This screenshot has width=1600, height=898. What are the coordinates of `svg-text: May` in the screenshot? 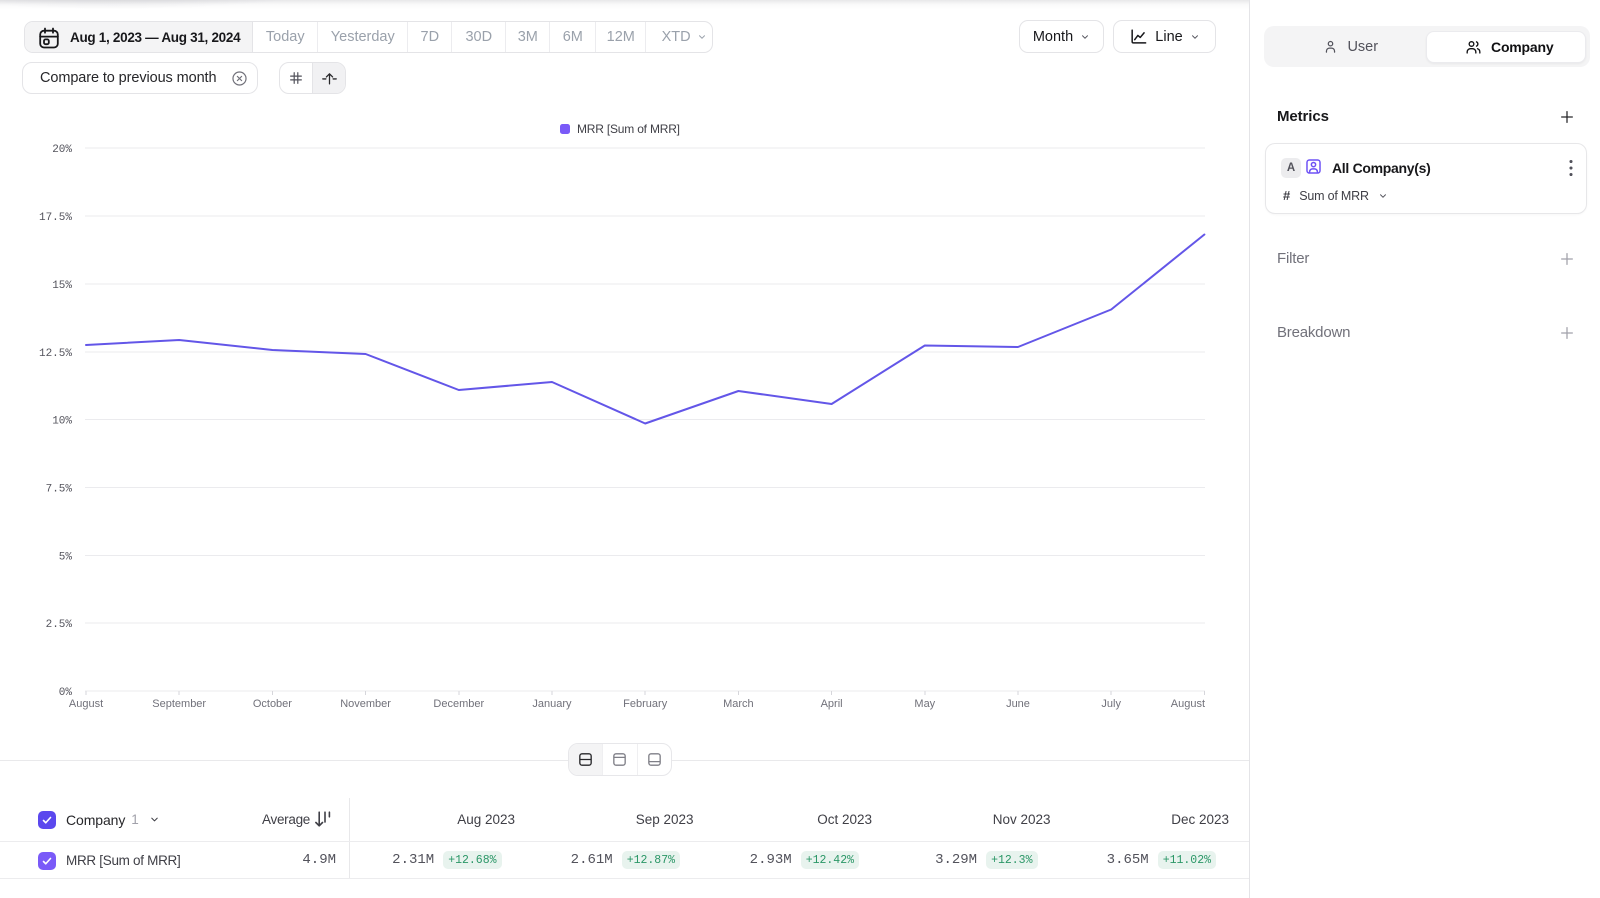 It's located at (924, 704).